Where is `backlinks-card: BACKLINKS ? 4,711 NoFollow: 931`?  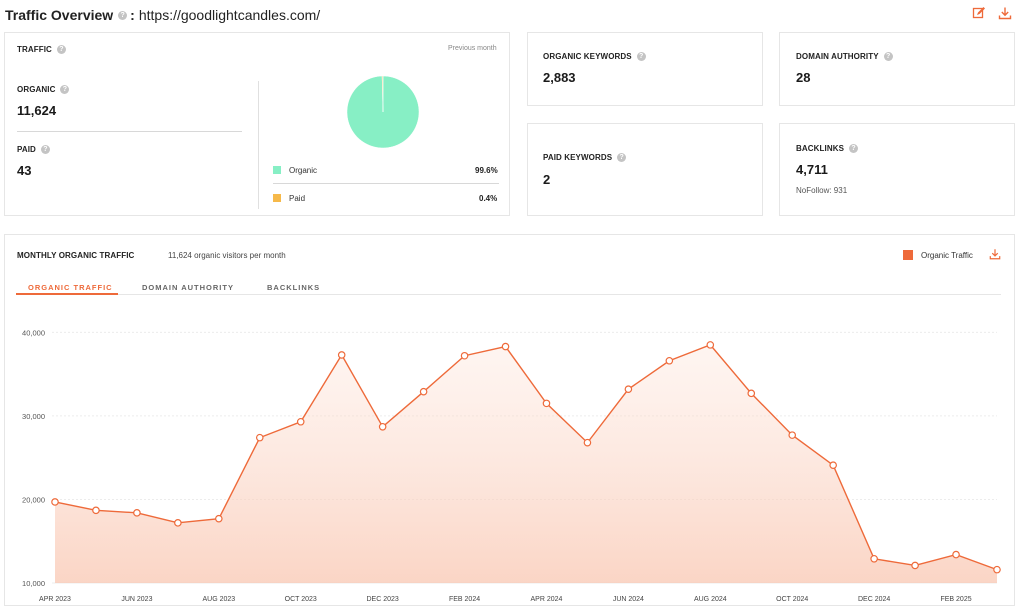
backlinks-card: BACKLINKS ? 4,711 NoFollow: 931 is located at coordinates (897, 169).